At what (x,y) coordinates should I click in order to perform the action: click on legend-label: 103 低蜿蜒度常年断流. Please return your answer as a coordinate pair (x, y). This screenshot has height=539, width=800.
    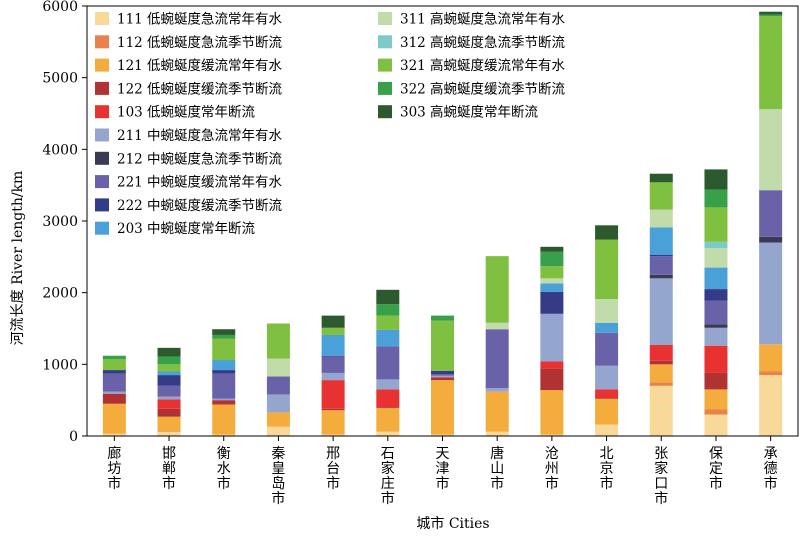
    Looking at the image, I should click on (186, 113).